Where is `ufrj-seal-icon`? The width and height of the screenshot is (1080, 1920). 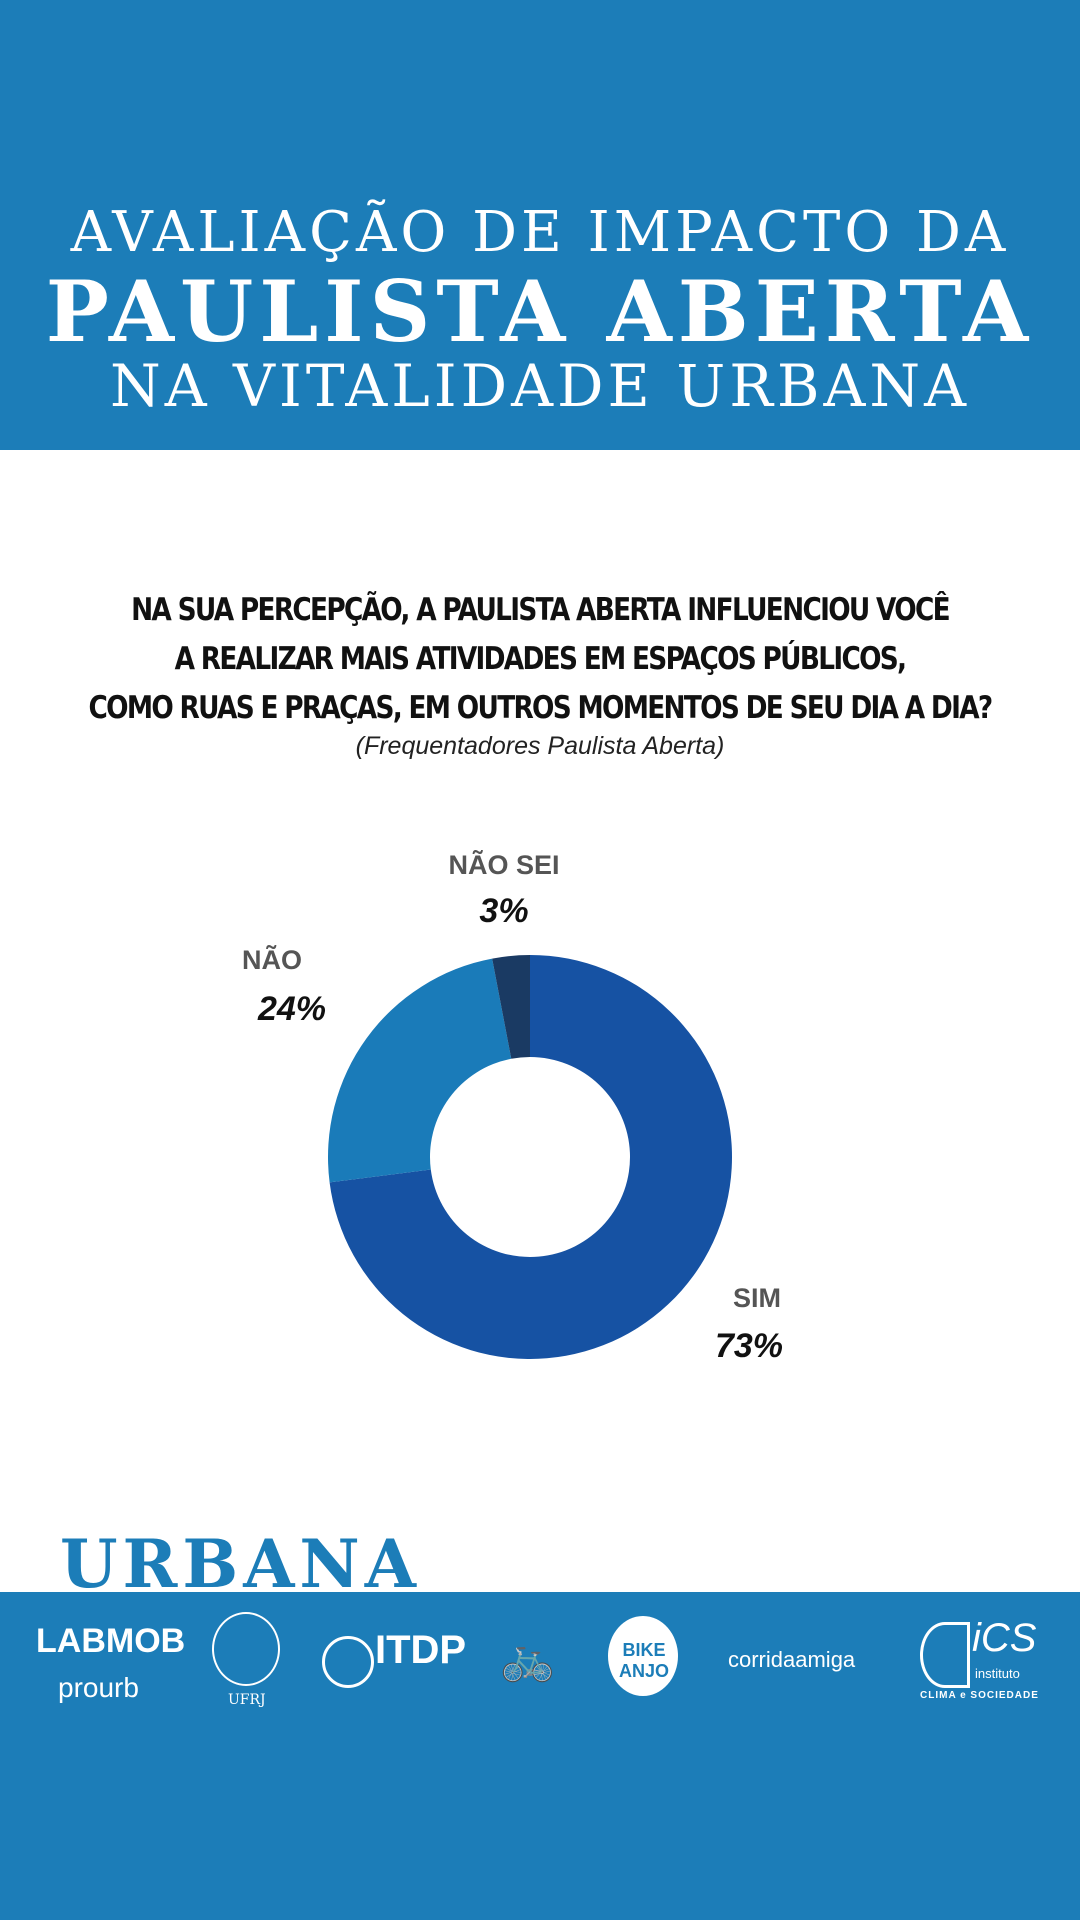 ufrj-seal-icon is located at coordinates (246, 1649).